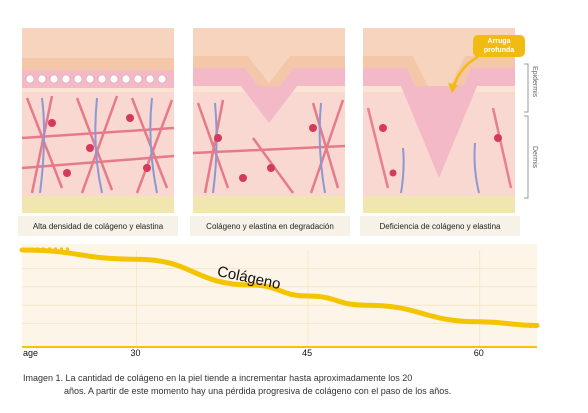  I want to click on x-tick-label: 60, so click(478, 353).